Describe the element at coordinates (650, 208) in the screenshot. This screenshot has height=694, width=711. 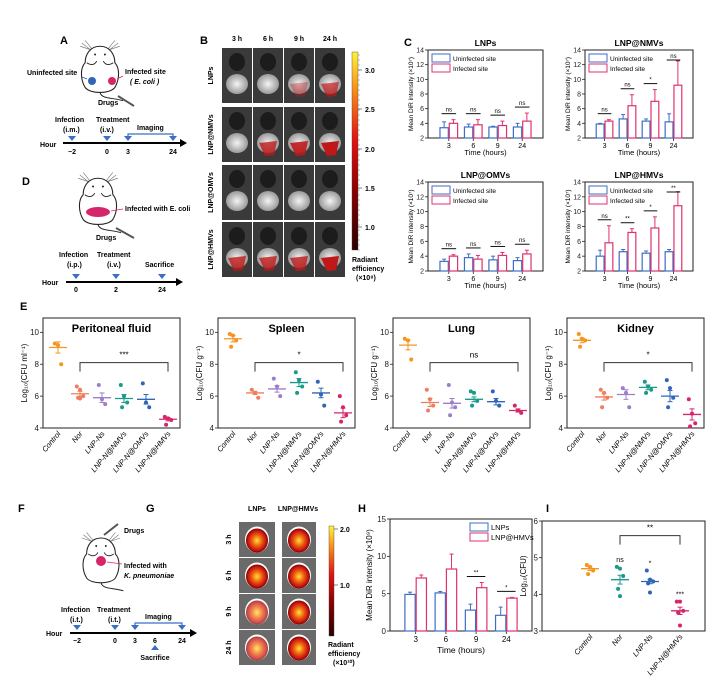
I see `significance-label: *` at that location.